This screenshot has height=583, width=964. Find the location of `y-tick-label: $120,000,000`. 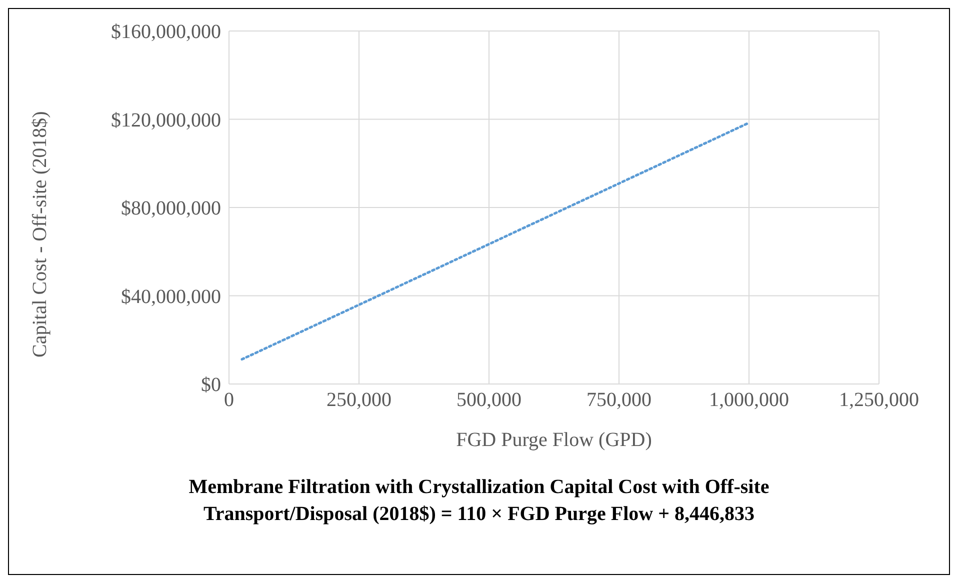

y-tick-label: $120,000,000 is located at coordinates (166, 120).